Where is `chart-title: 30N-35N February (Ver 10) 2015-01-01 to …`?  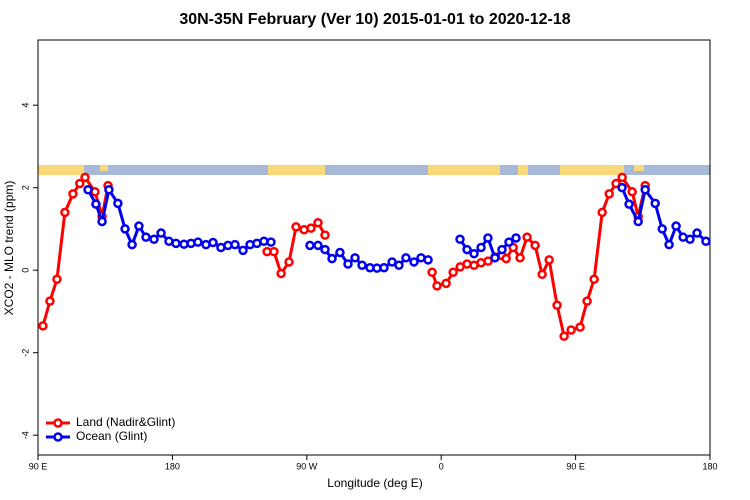
chart-title: 30N-35N February (Ver 10) 2015-01-01 to … is located at coordinates (374, 19).